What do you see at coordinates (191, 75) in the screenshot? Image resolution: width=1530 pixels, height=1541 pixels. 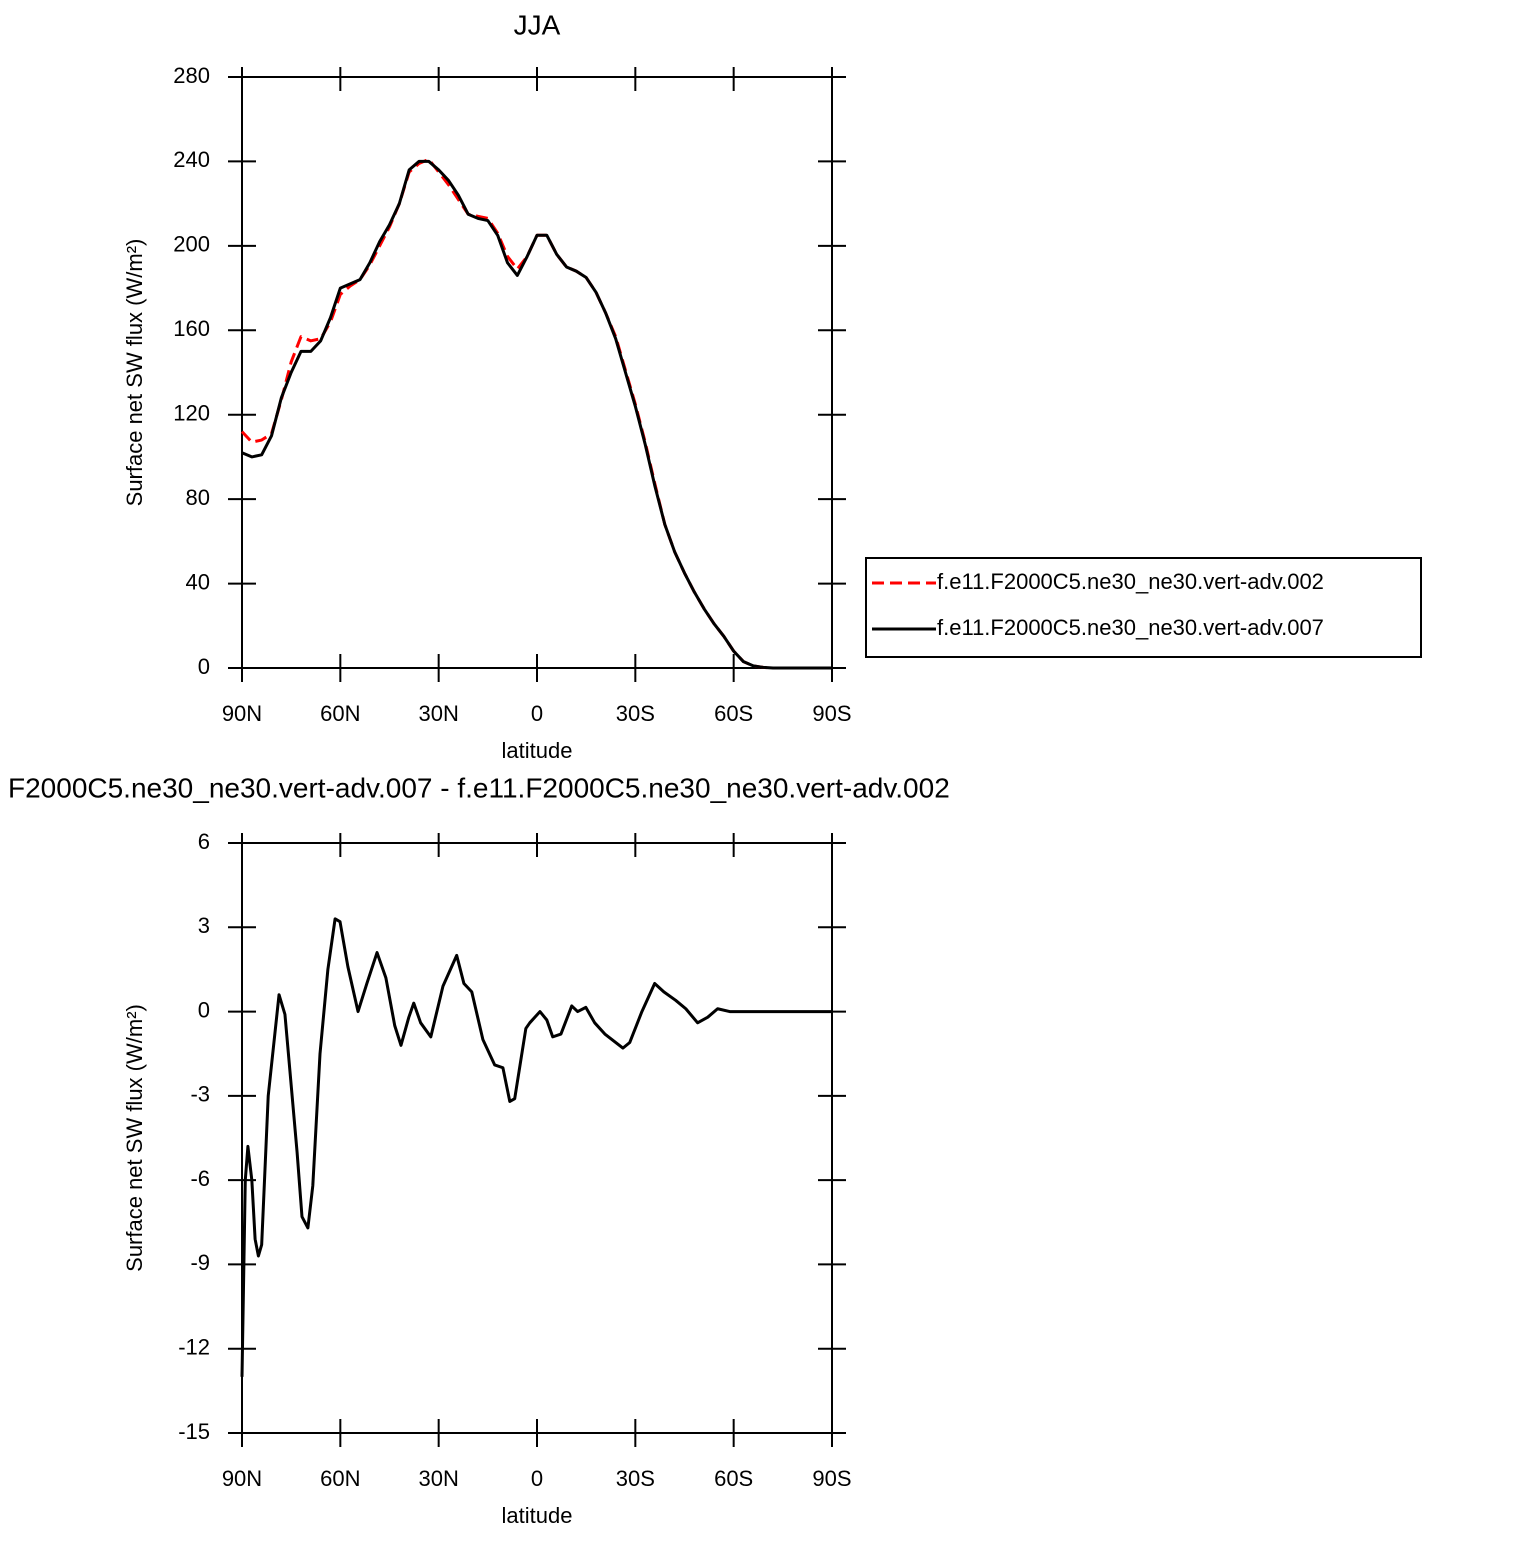 I see `y-tick-label: 280` at bounding box center [191, 75].